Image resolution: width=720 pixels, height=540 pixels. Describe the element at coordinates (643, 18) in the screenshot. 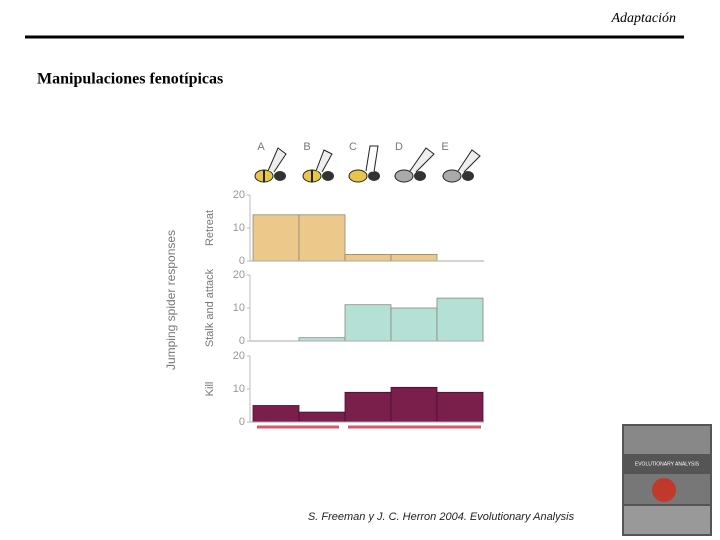

I see `section-header: Adaptación` at that location.